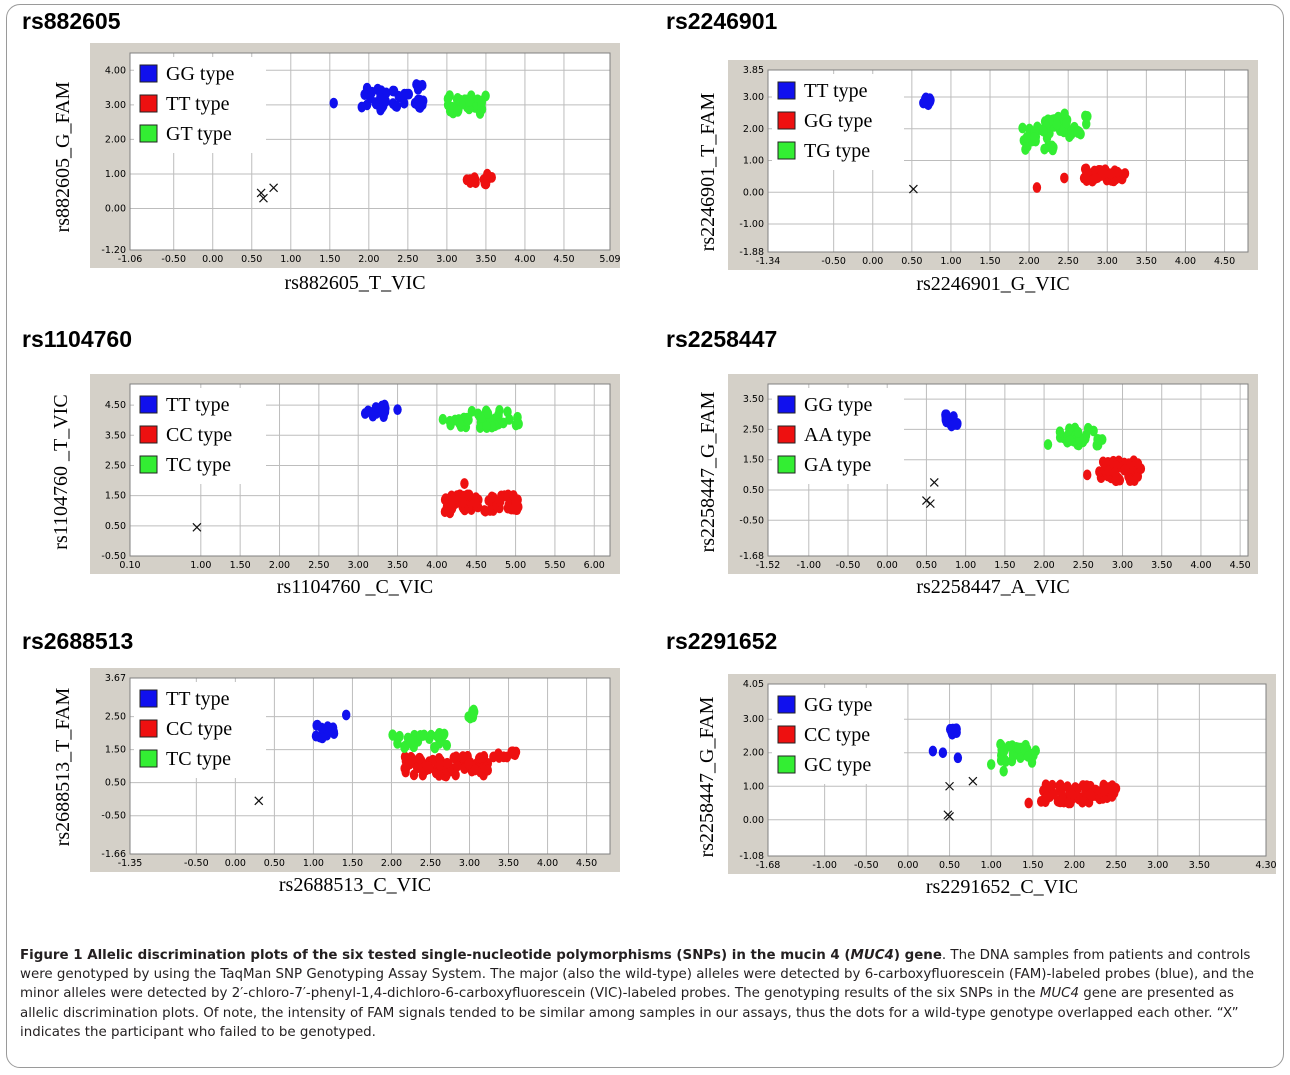 This screenshot has height=1075, width=1290. Describe the element at coordinates (837, 435) in the screenshot. I see `legend-label: AA type` at that location.